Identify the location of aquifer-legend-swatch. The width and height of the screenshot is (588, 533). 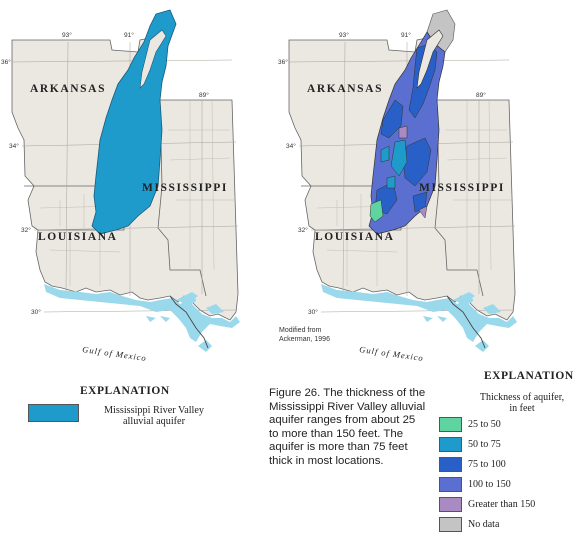
(53, 413).